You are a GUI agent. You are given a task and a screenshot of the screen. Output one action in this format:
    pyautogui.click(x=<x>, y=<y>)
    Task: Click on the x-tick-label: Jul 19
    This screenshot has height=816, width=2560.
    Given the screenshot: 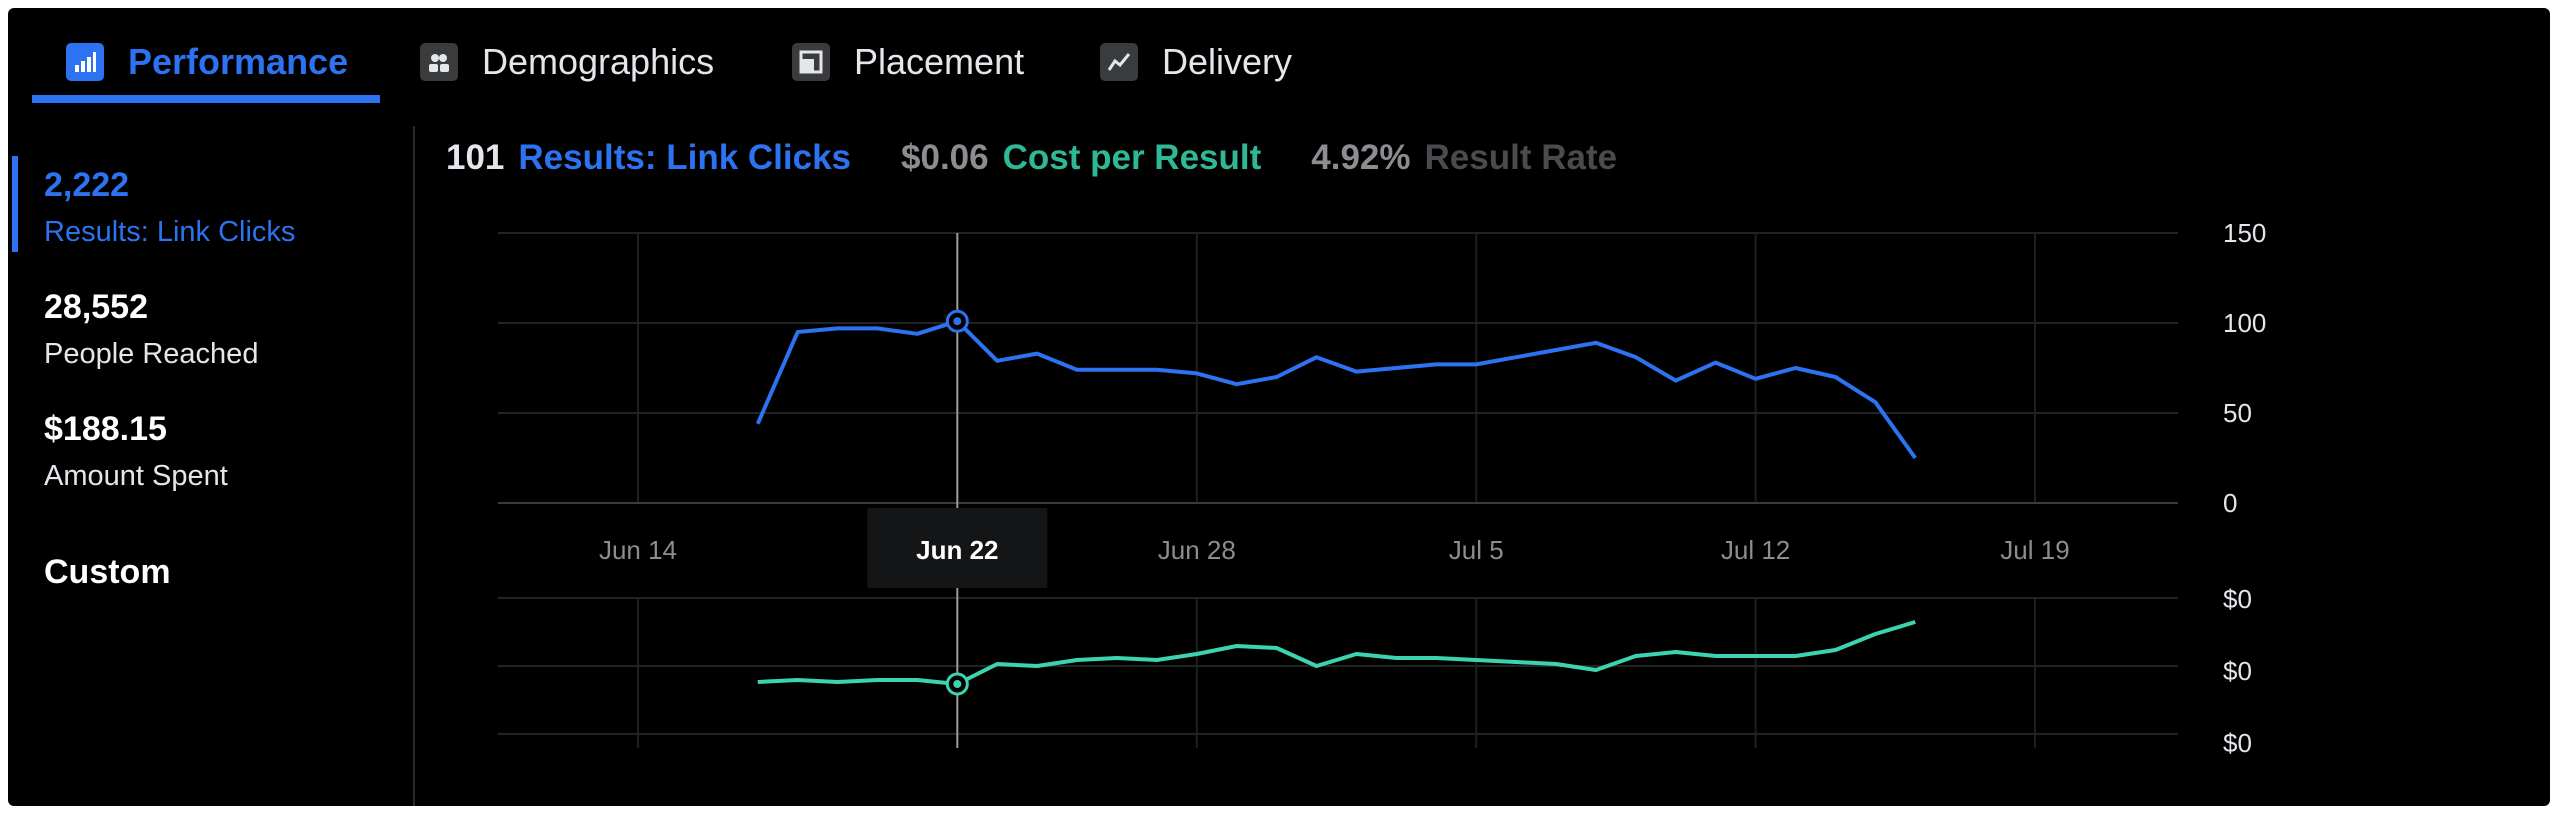 What is the action you would take?
    pyautogui.click(x=2034, y=550)
    